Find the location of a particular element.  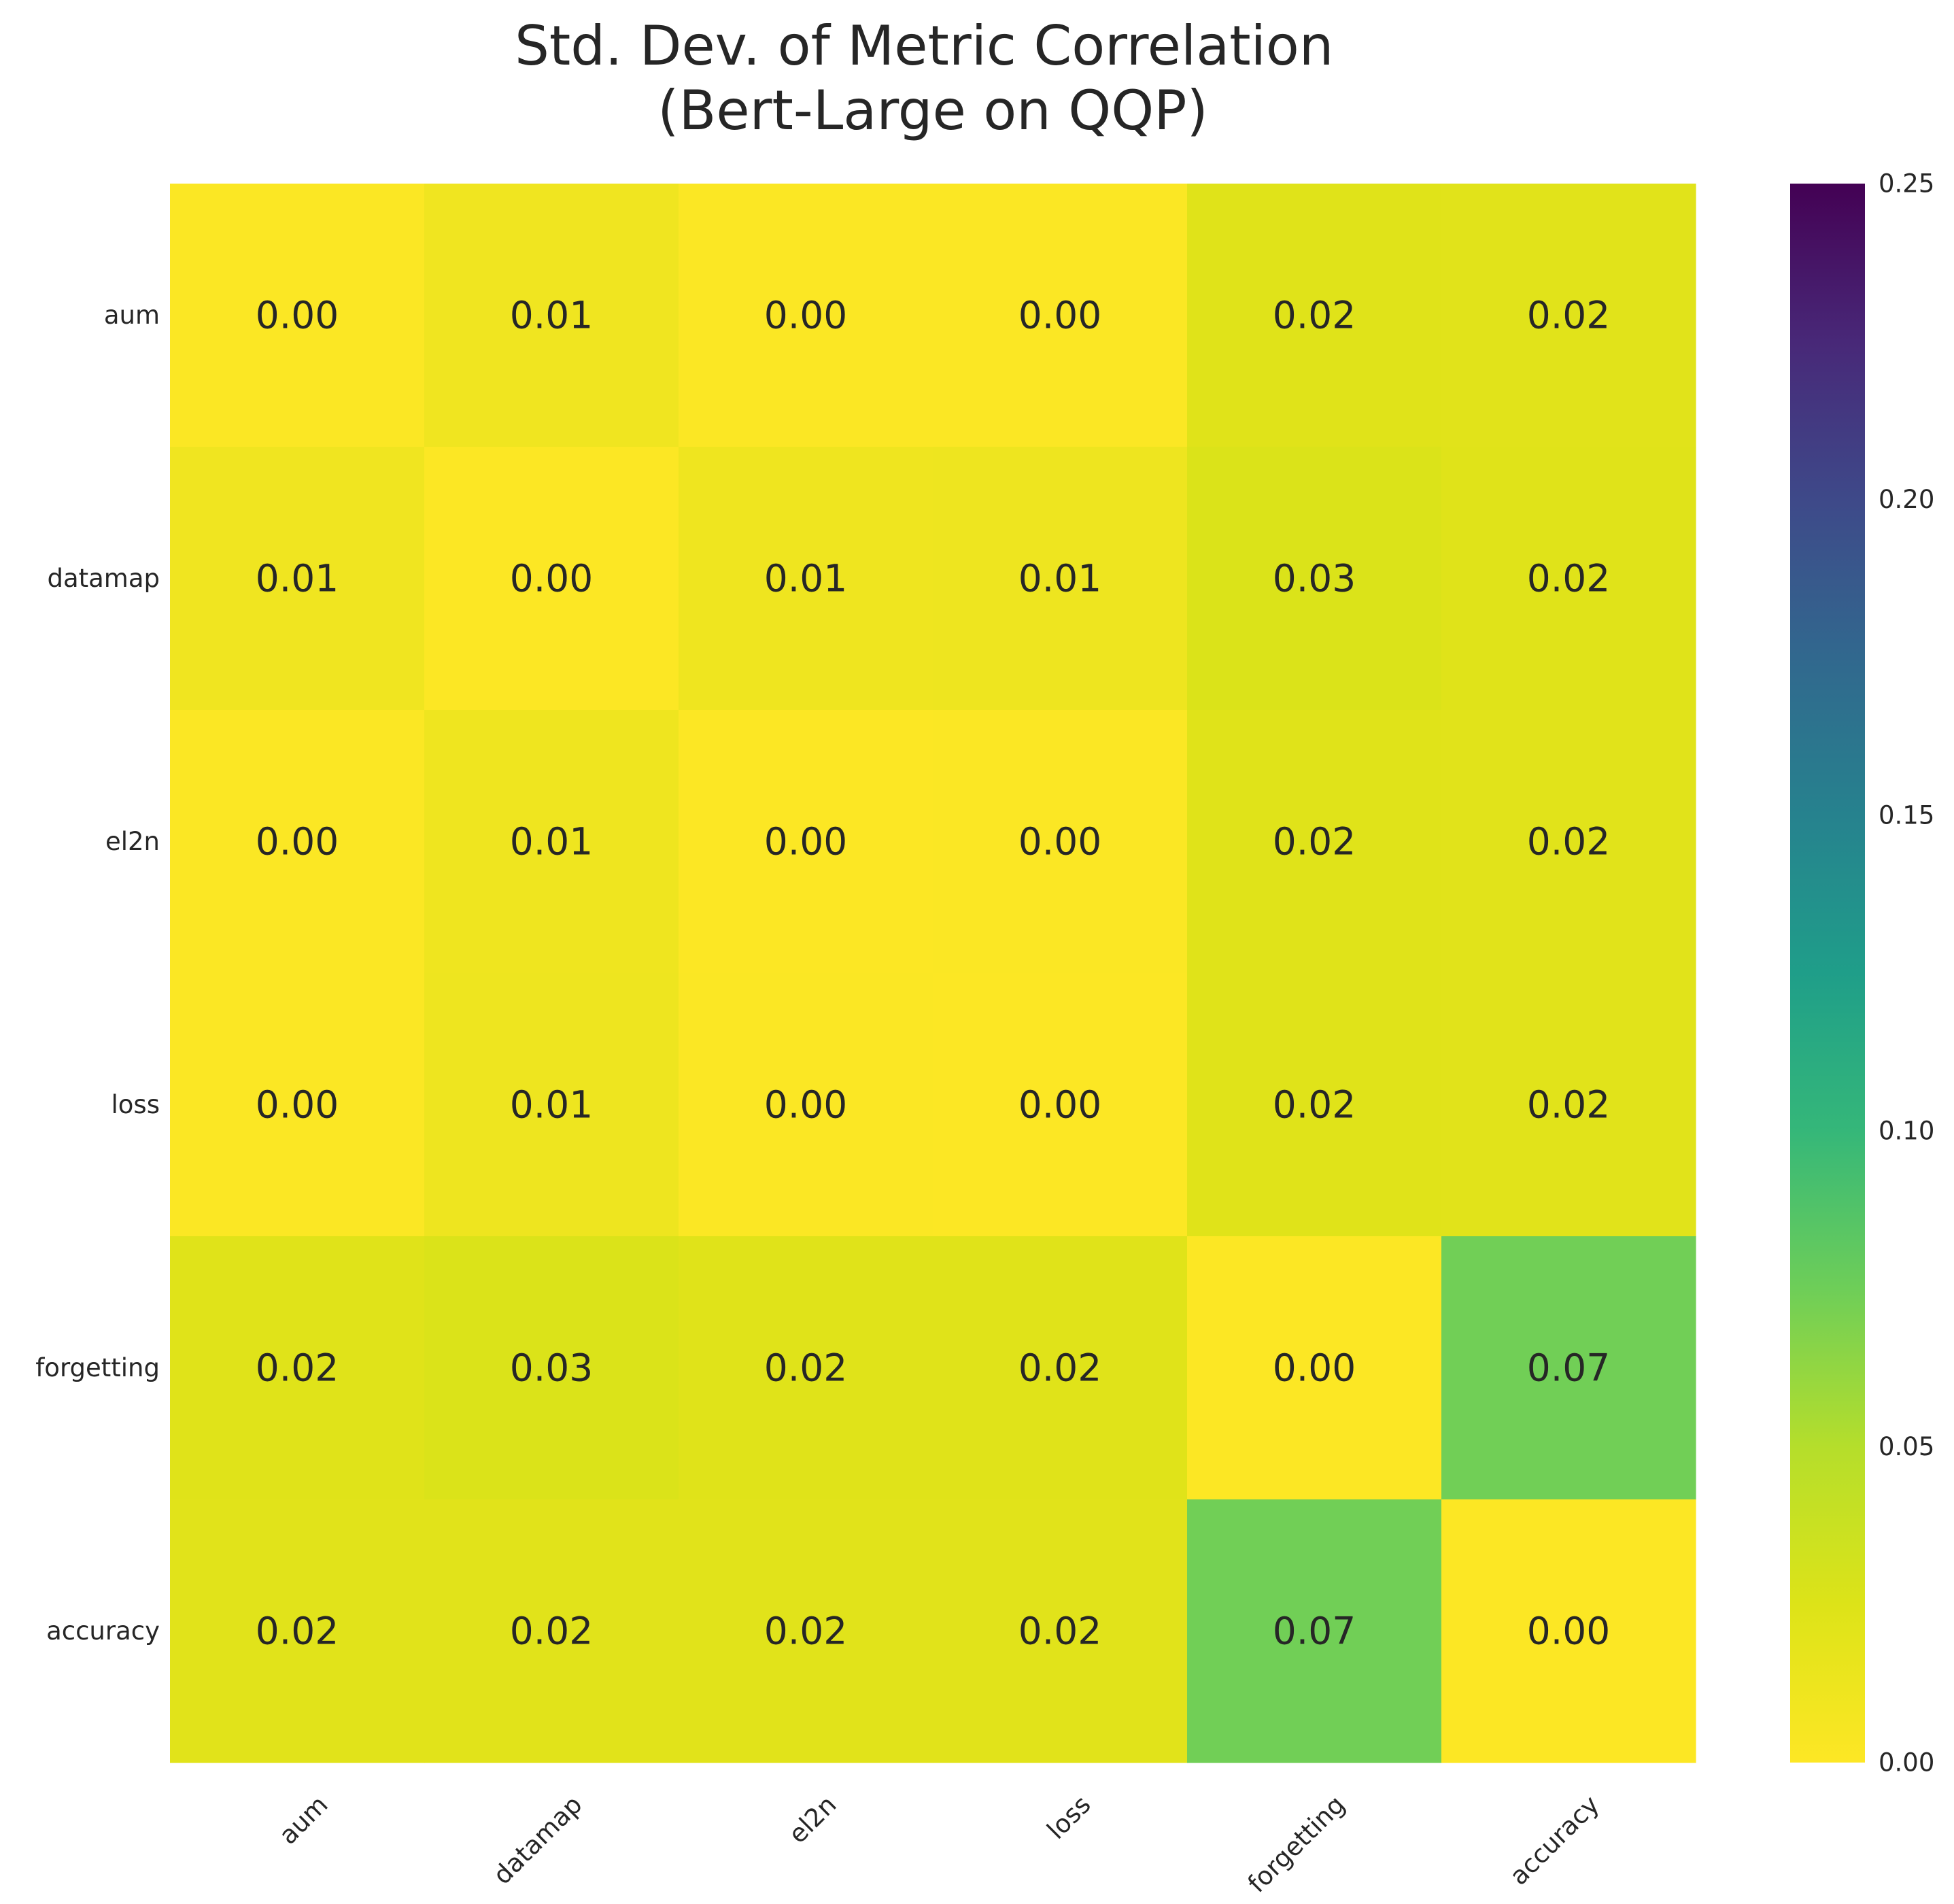

heatmap-annotation-accuracy-accuracy: 0.00 is located at coordinates (1568, 1632).